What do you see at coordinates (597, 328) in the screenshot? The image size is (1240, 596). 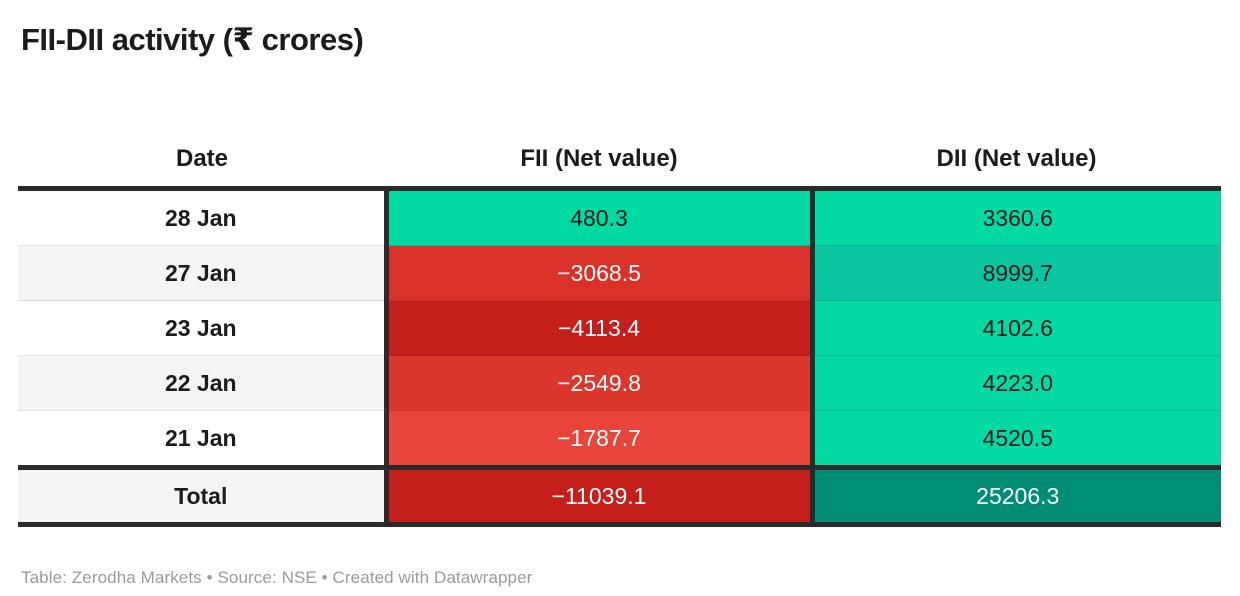 I see `fii-value-cell: −4113.4` at bounding box center [597, 328].